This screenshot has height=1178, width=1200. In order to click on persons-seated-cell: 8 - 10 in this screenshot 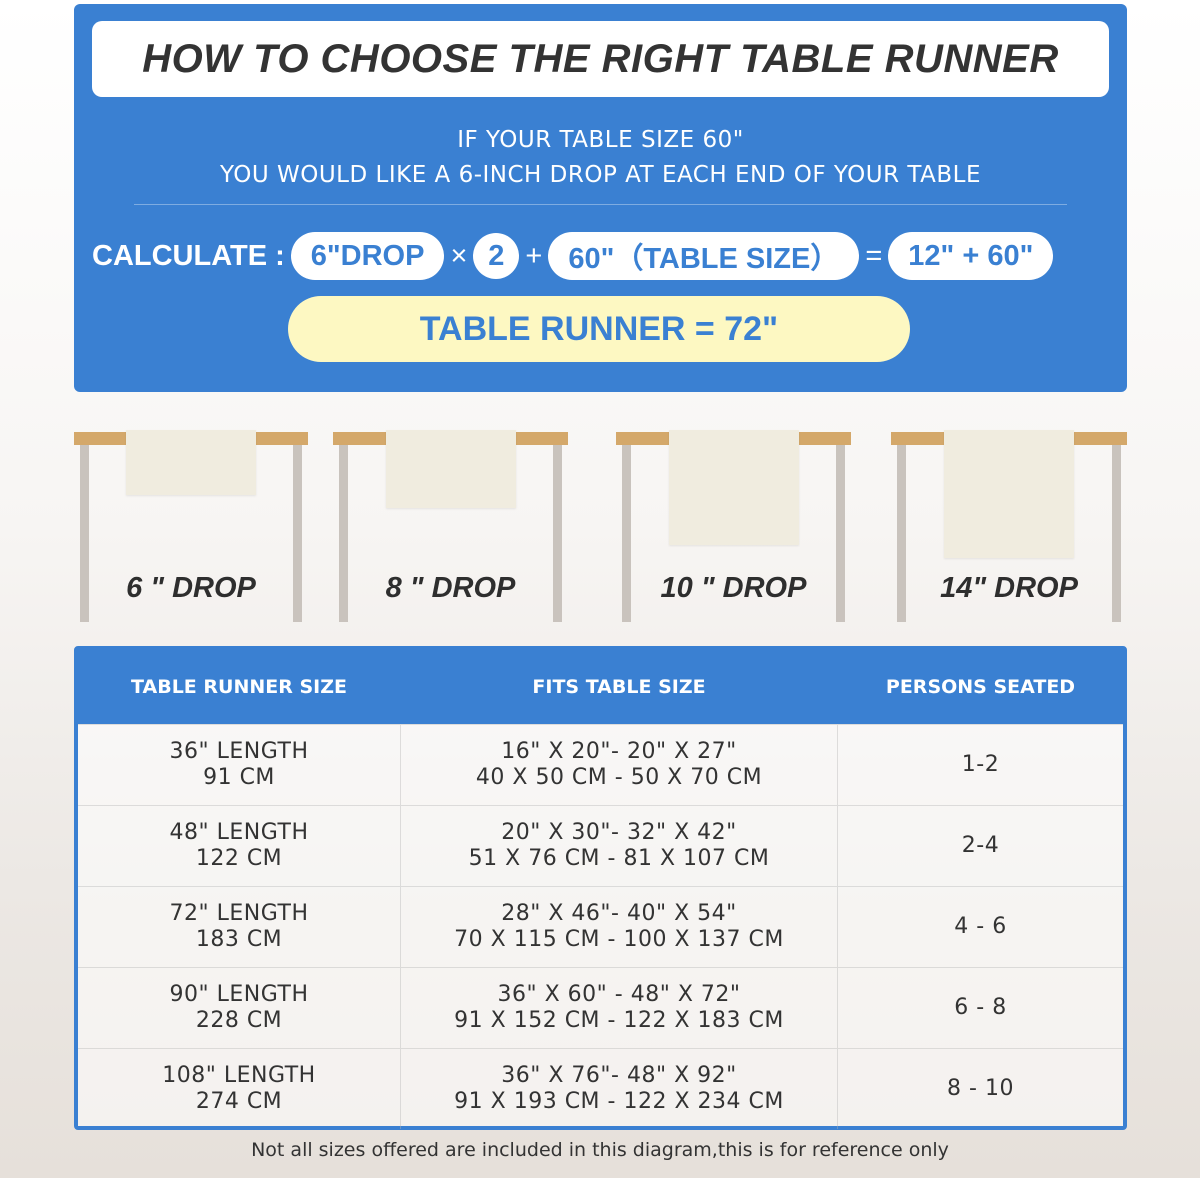, I will do `click(980, 1088)`.